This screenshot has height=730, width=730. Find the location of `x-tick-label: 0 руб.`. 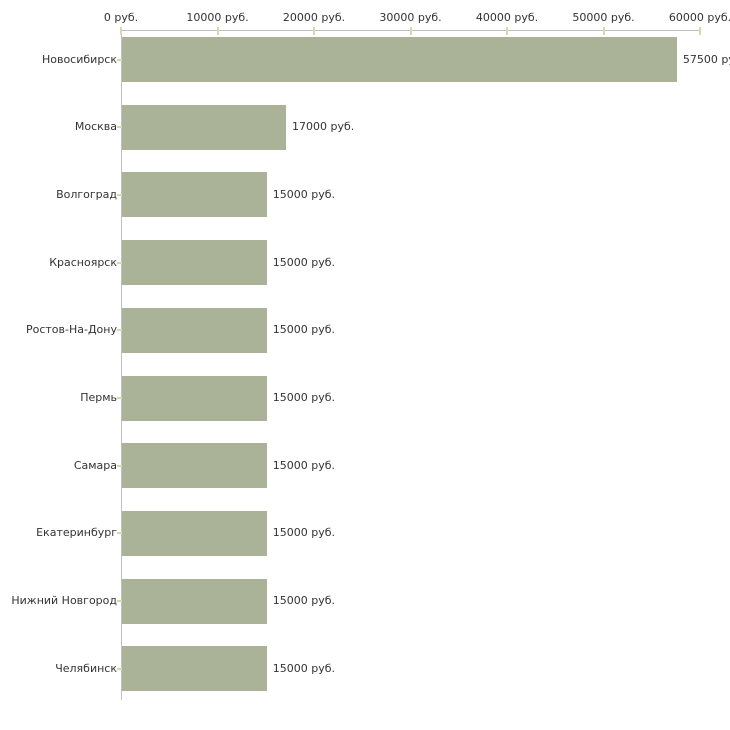

x-tick-label: 0 руб. is located at coordinates (121, 17).